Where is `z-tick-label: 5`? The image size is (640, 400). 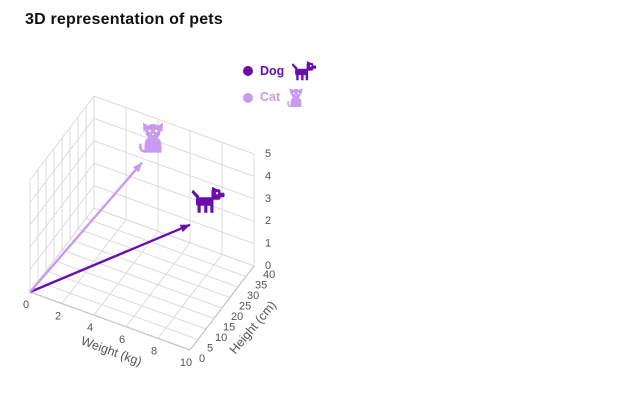 z-tick-label: 5 is located at coordinates (268, 154).